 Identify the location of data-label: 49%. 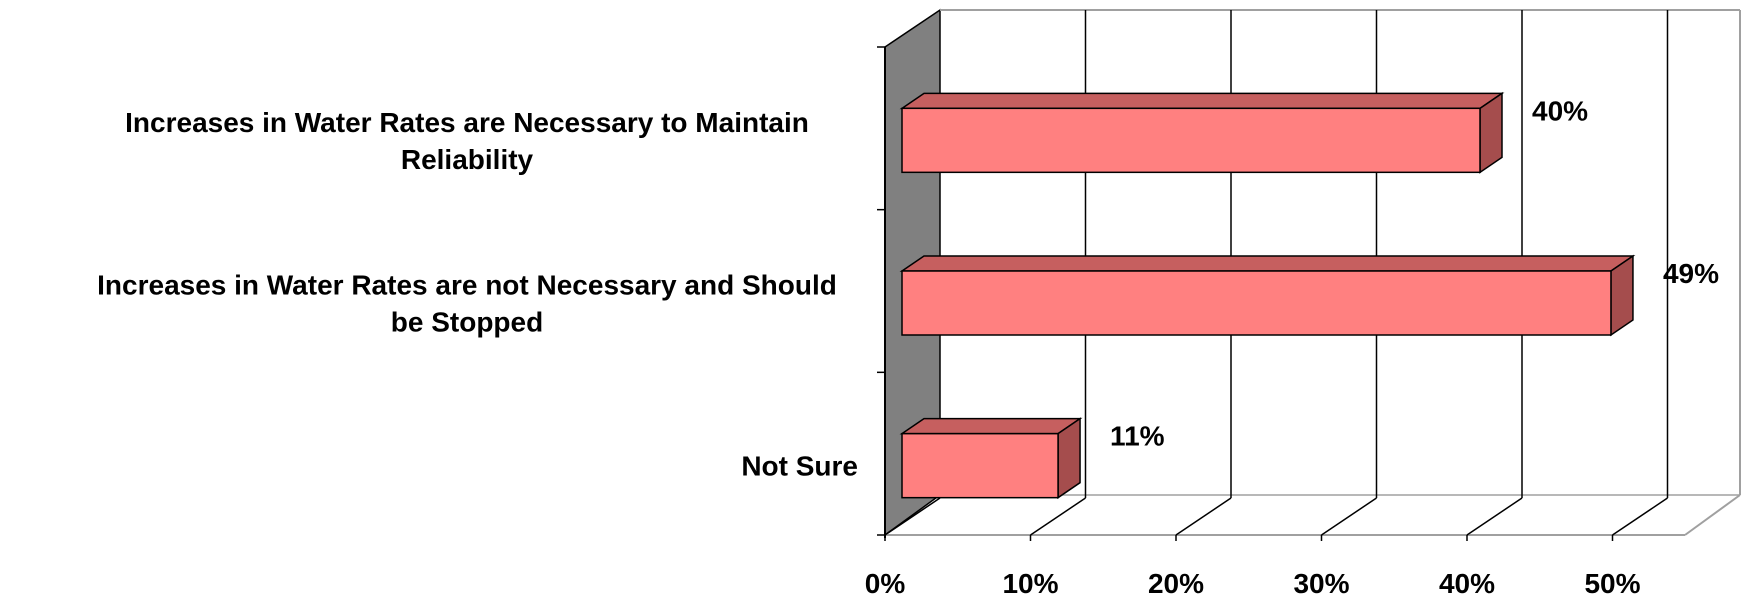
(1691, 273).